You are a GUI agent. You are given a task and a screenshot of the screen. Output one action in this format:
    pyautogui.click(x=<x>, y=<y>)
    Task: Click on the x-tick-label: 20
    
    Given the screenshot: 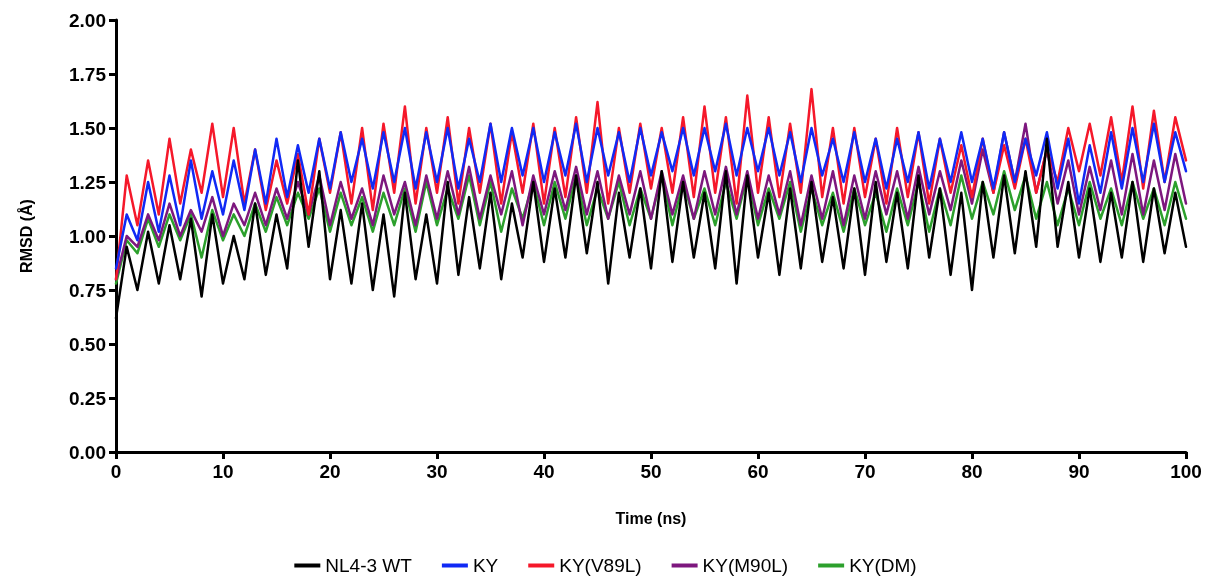 What is the action you would take?
    pyautogui.click(x=330, y=471)
    